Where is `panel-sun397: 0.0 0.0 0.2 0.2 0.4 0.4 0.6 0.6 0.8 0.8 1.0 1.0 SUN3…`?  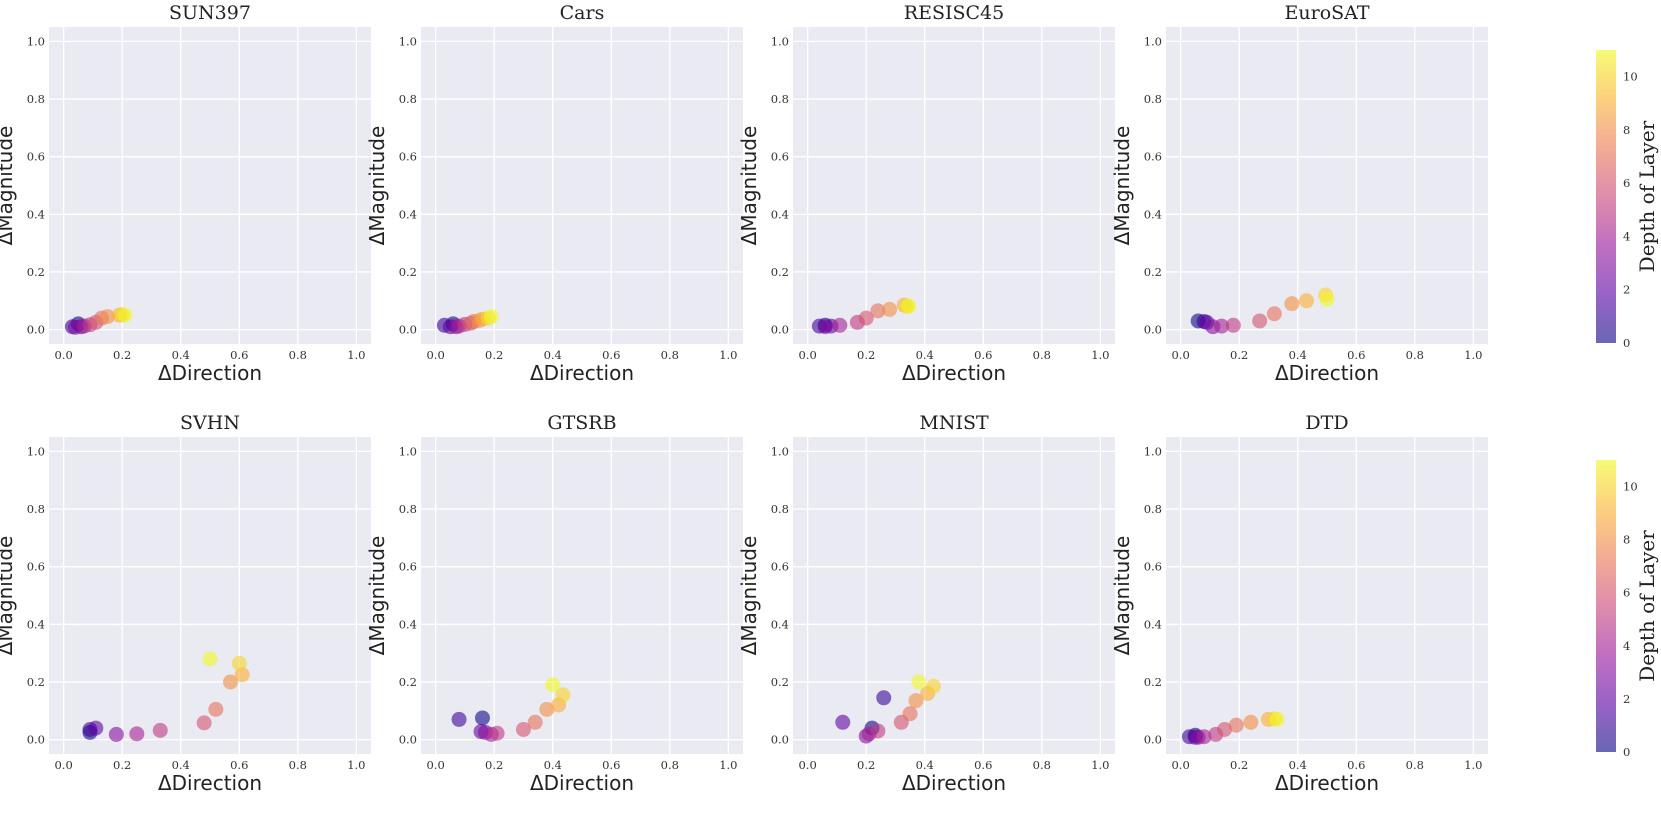
panel-sun397: 0.0 0.0 0.2 0.2 0.4 0.4 0.6 0.6 0.8 0.8 1.0 1.0 SUN3… is located at coordinates (185, 193).